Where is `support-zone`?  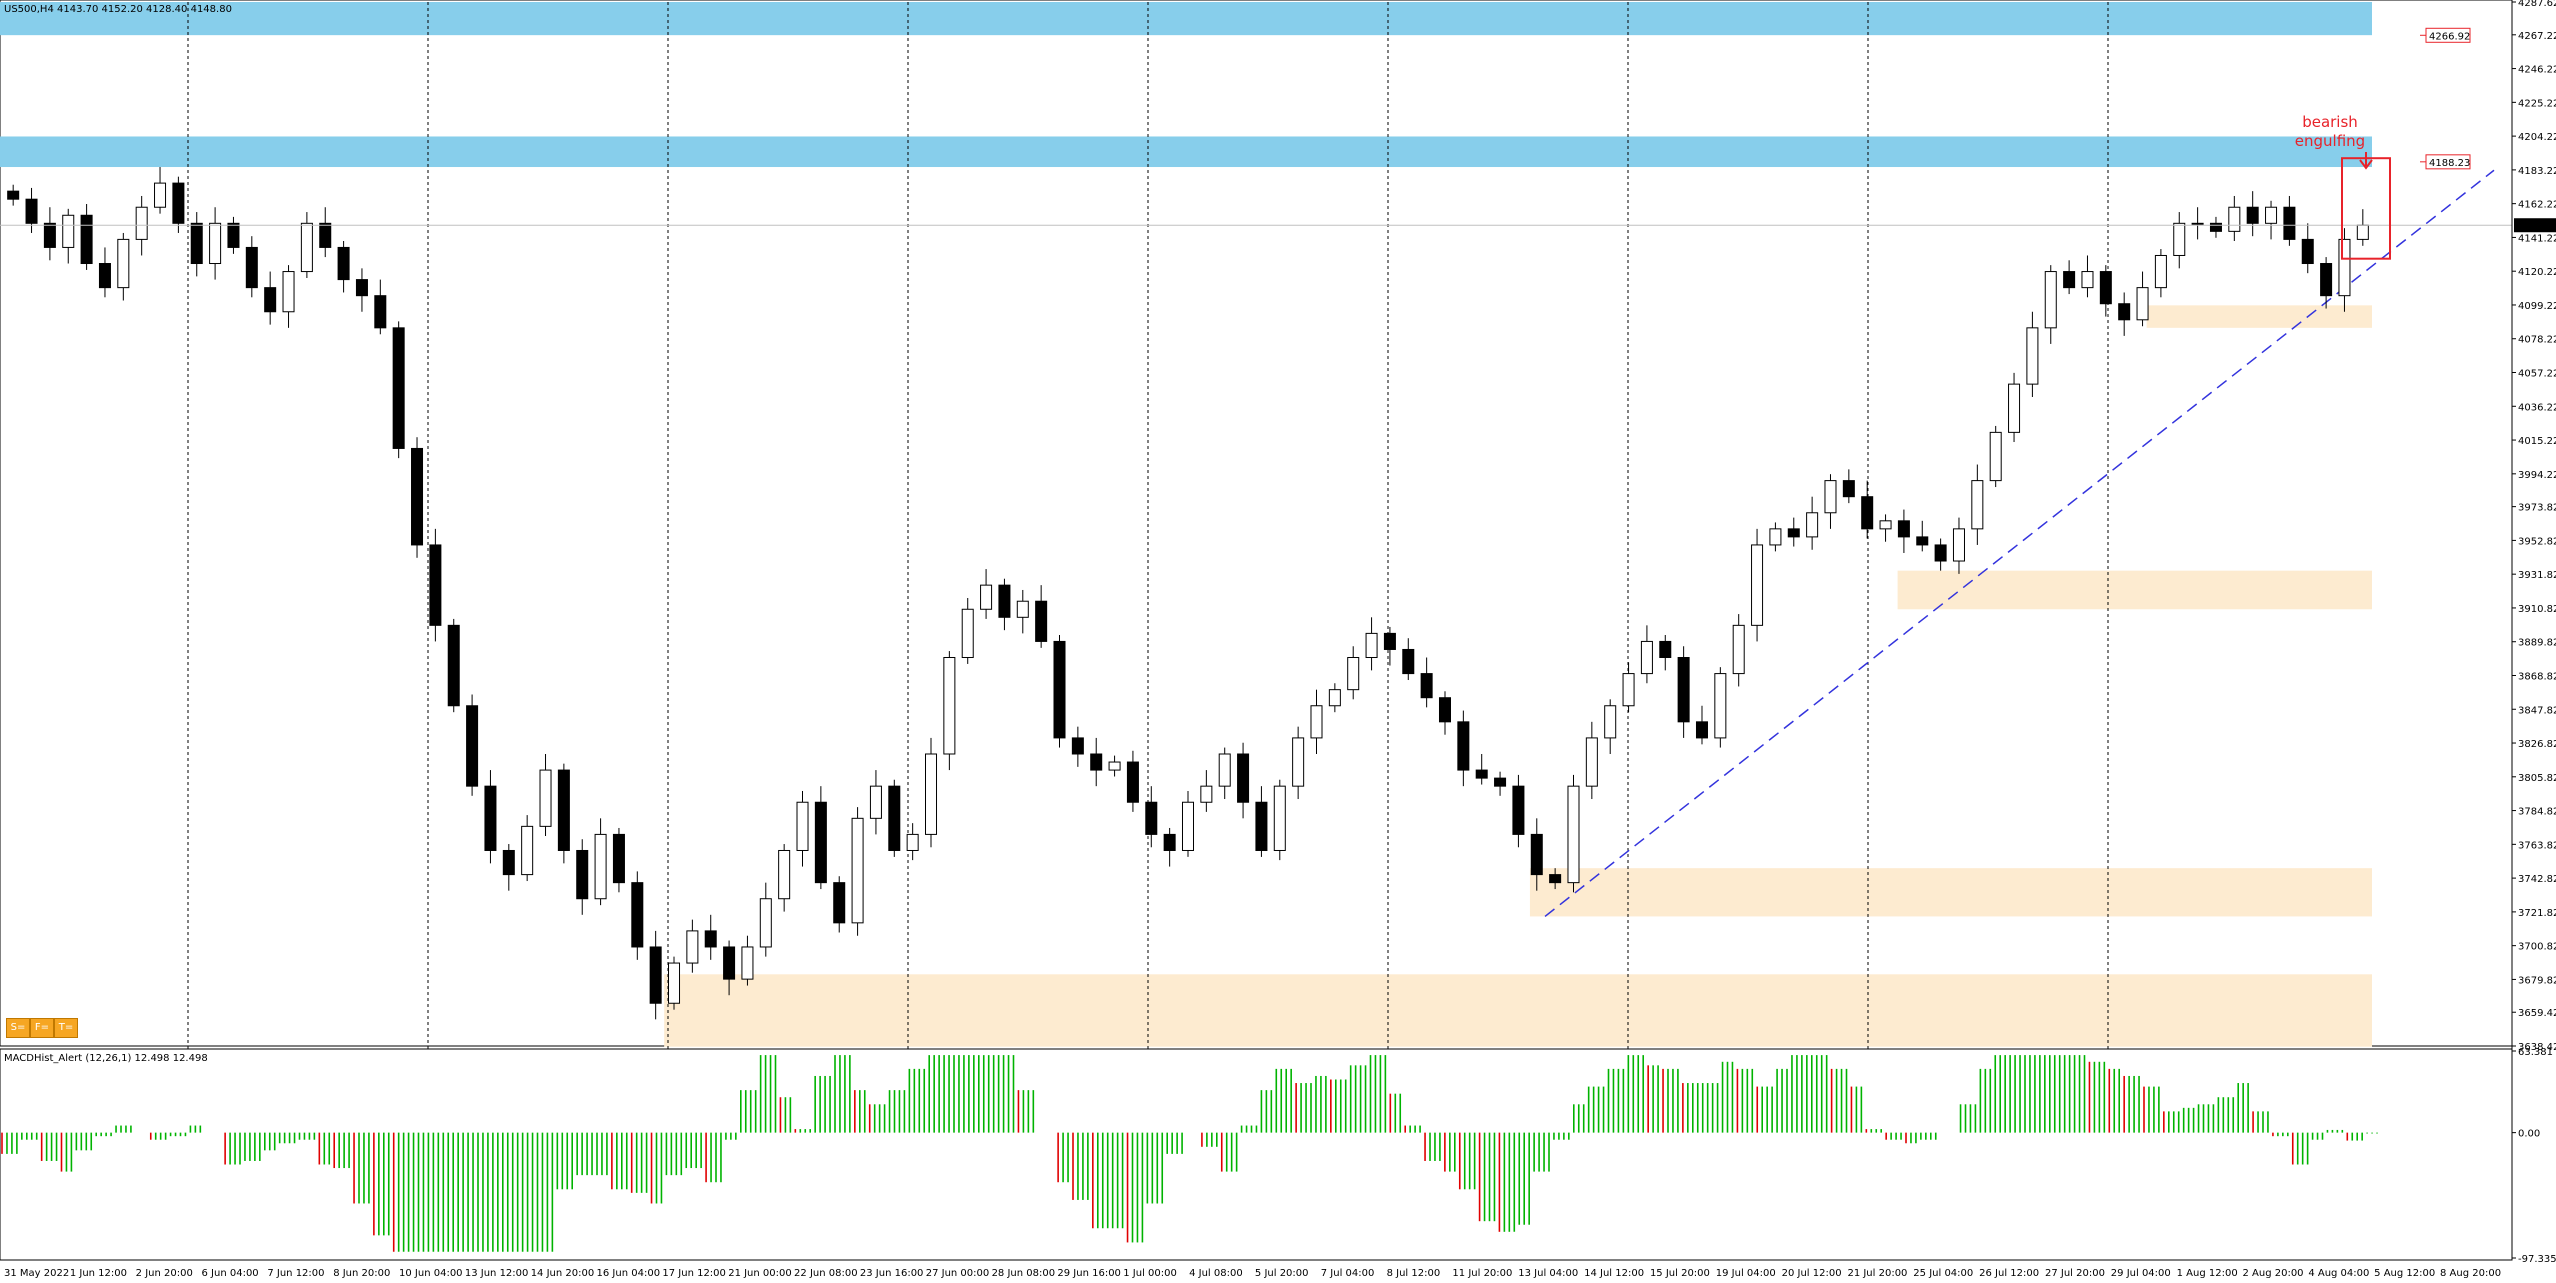
support-zone is located at coordinates (2134, 590).